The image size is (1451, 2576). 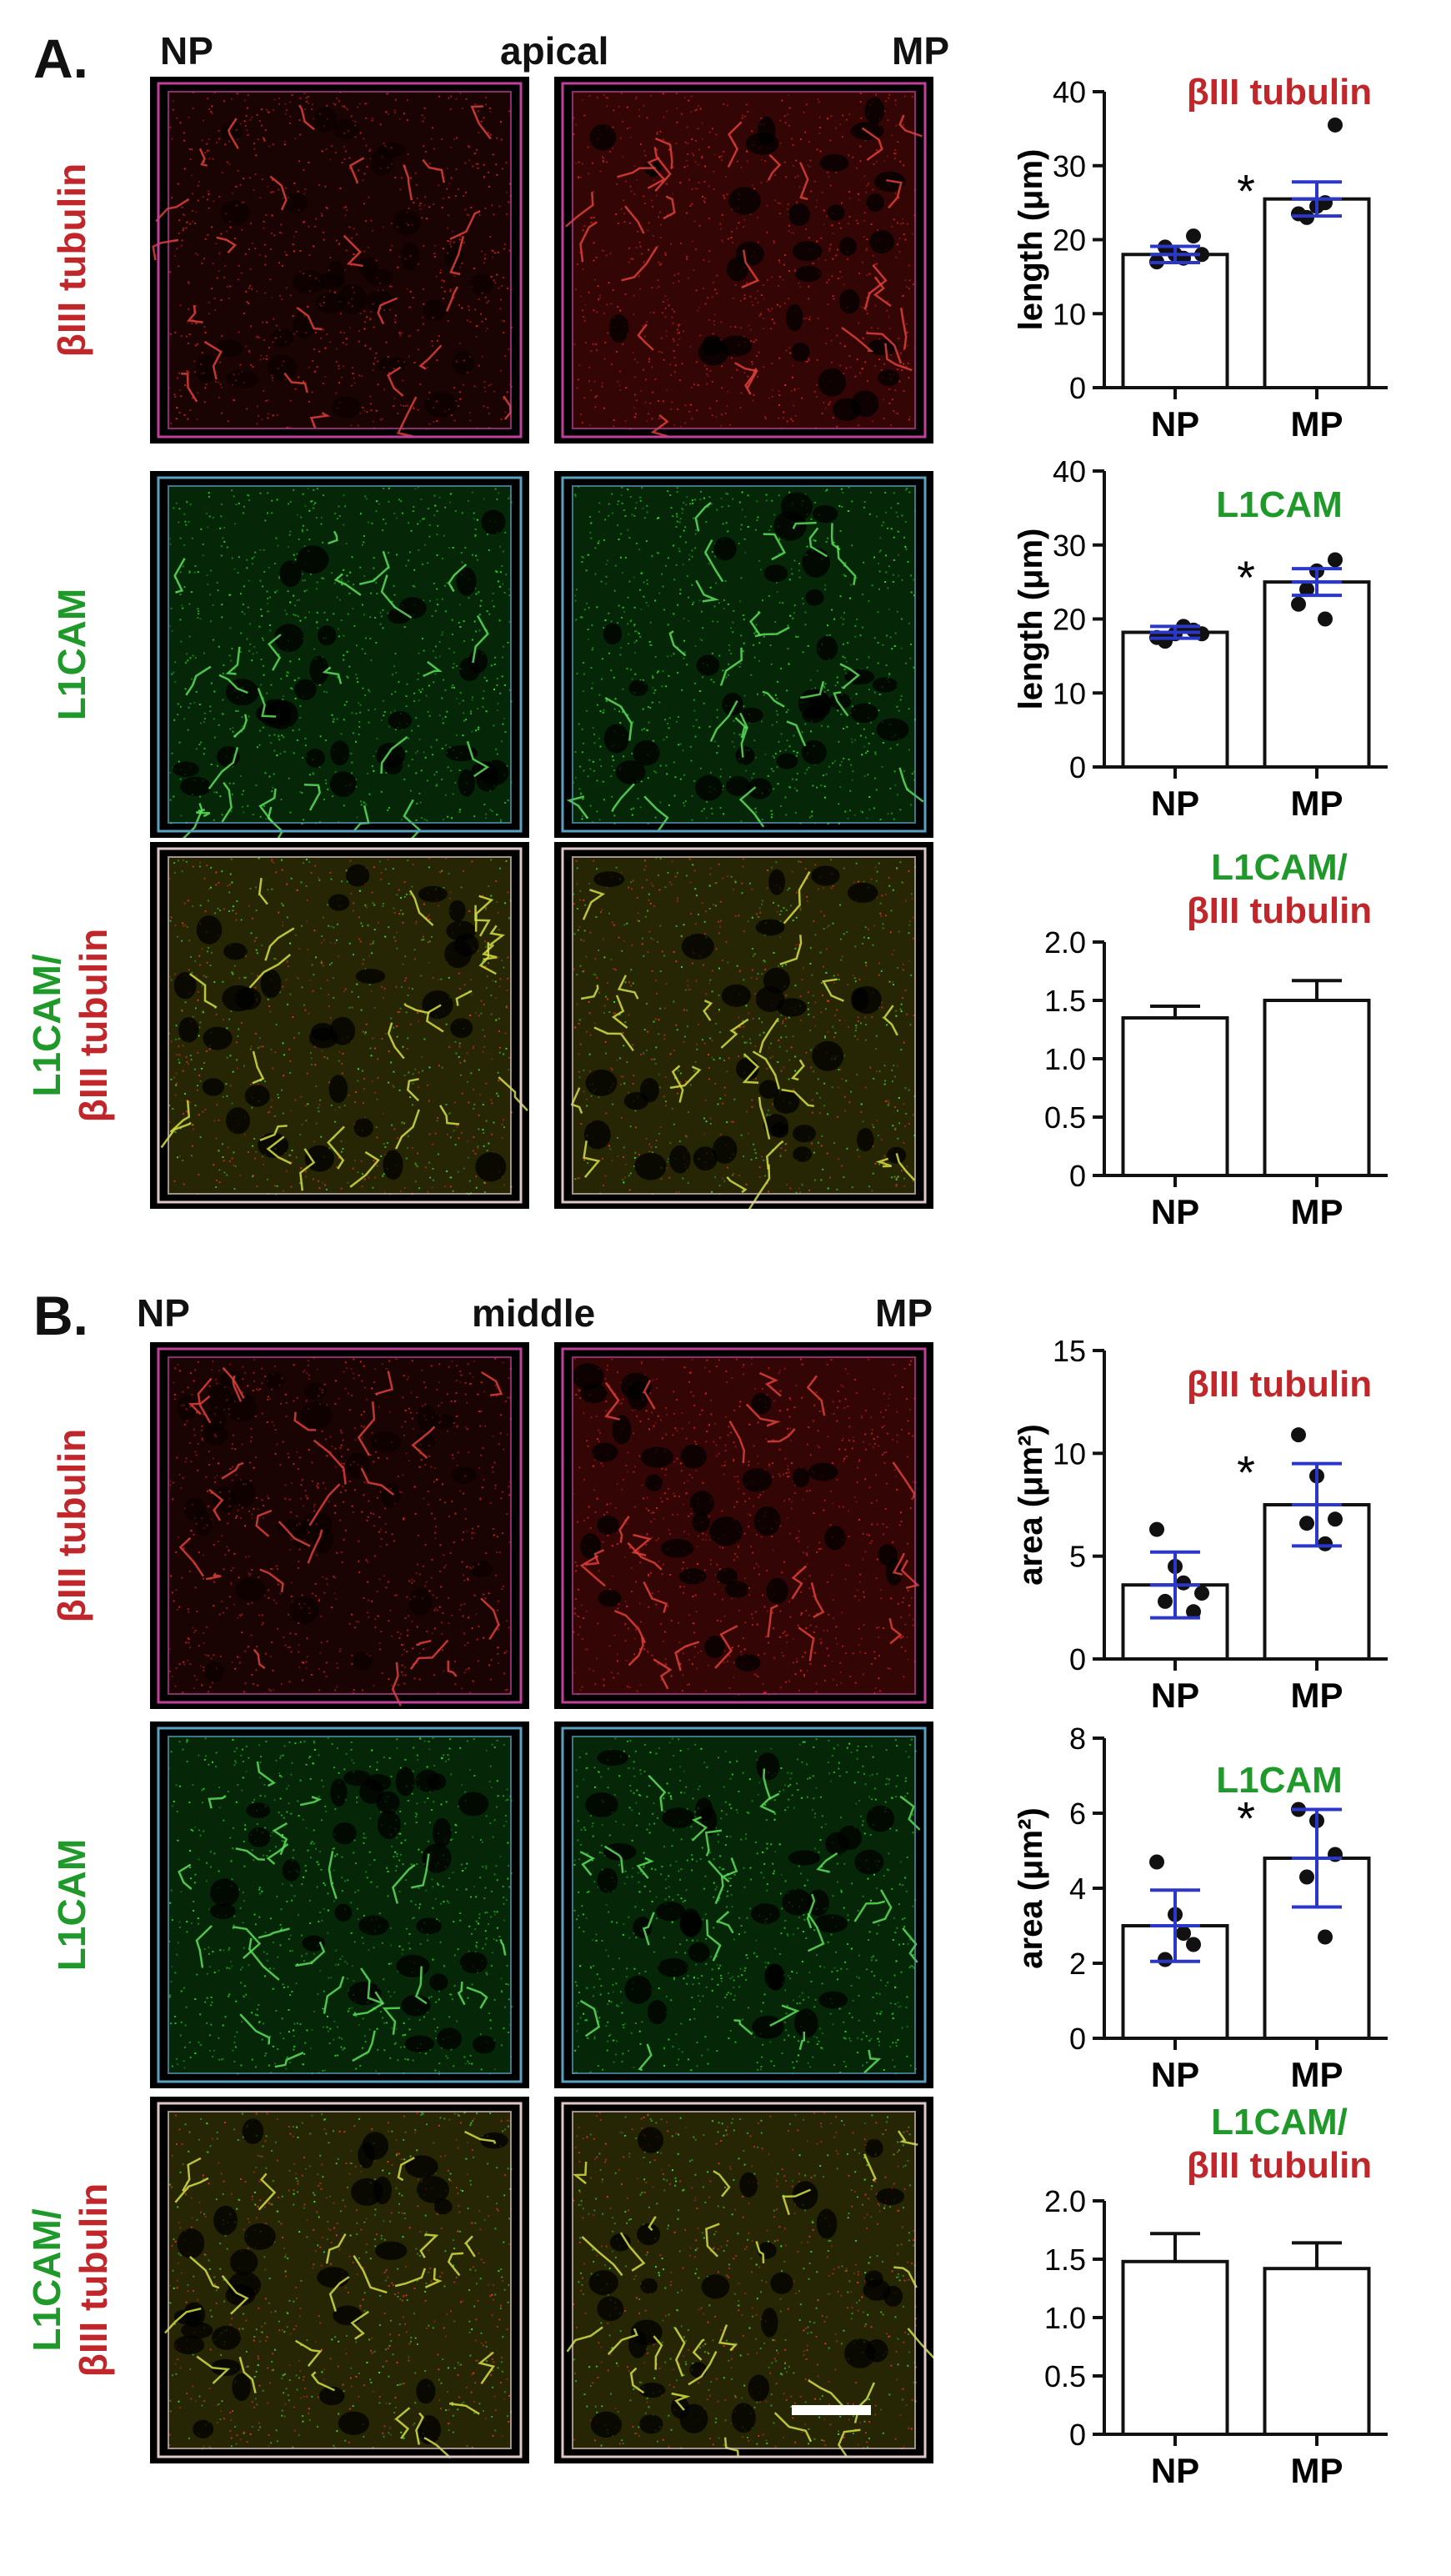 I want to click on row-label-a-2: L1CAM, so click(x=71, y=654).